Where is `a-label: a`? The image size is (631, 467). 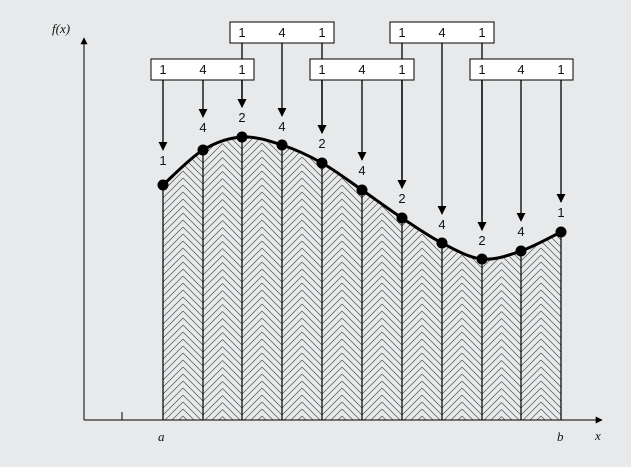 a-label: a is located at coordinates (161, 436).